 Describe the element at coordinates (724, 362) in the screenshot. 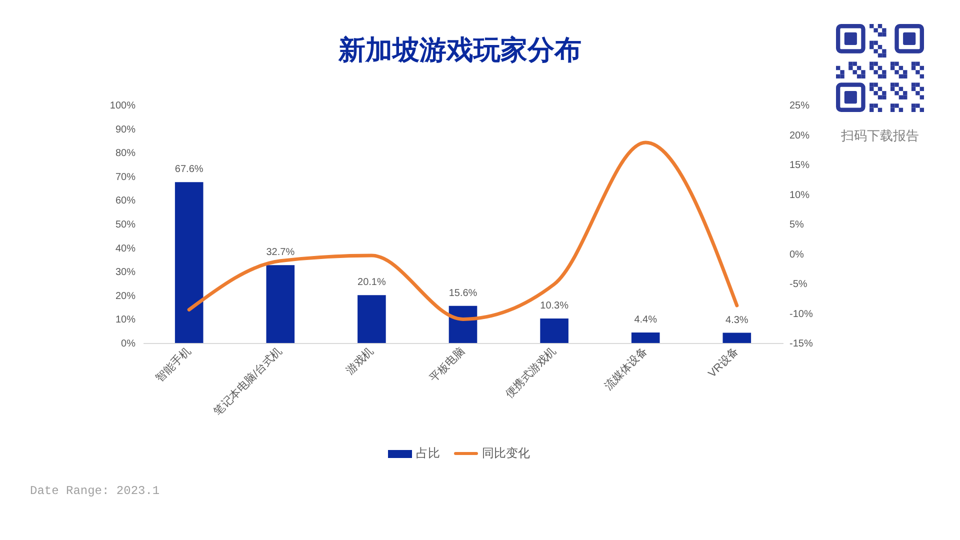

I see `x-tick-label: VR设备` at that location.